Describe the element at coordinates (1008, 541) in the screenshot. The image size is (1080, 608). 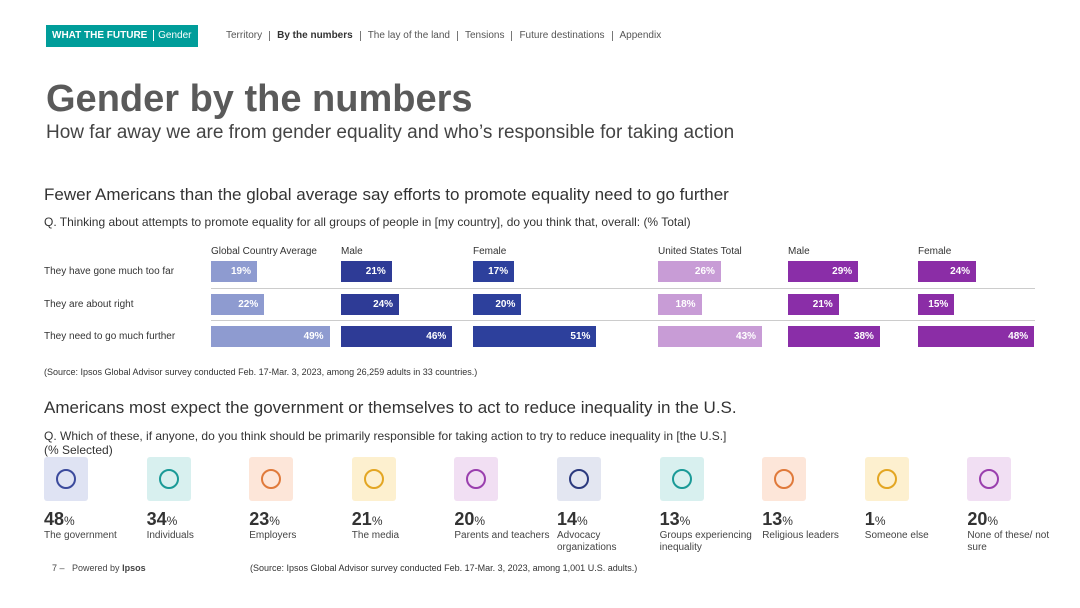
I see `item-label: None of these/ not sure` at that location.